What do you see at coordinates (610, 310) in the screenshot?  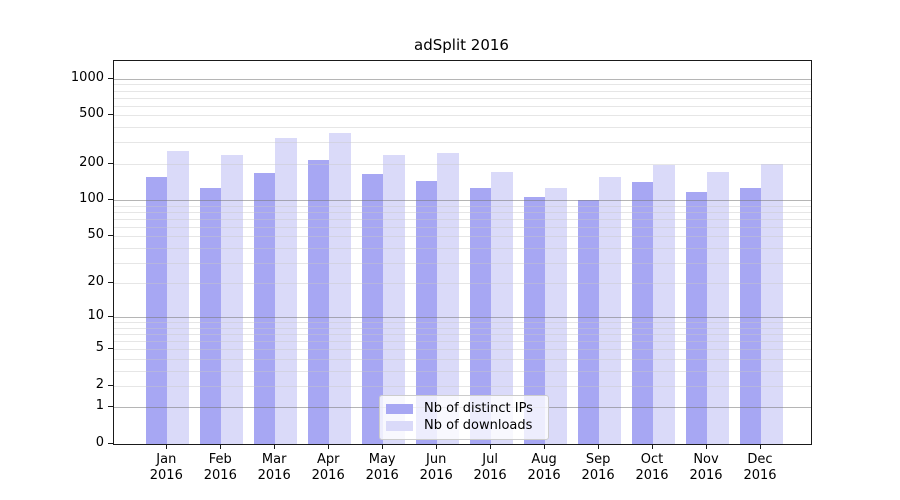 I see `bar-downloads-sep` at bounding box center [610, 310].